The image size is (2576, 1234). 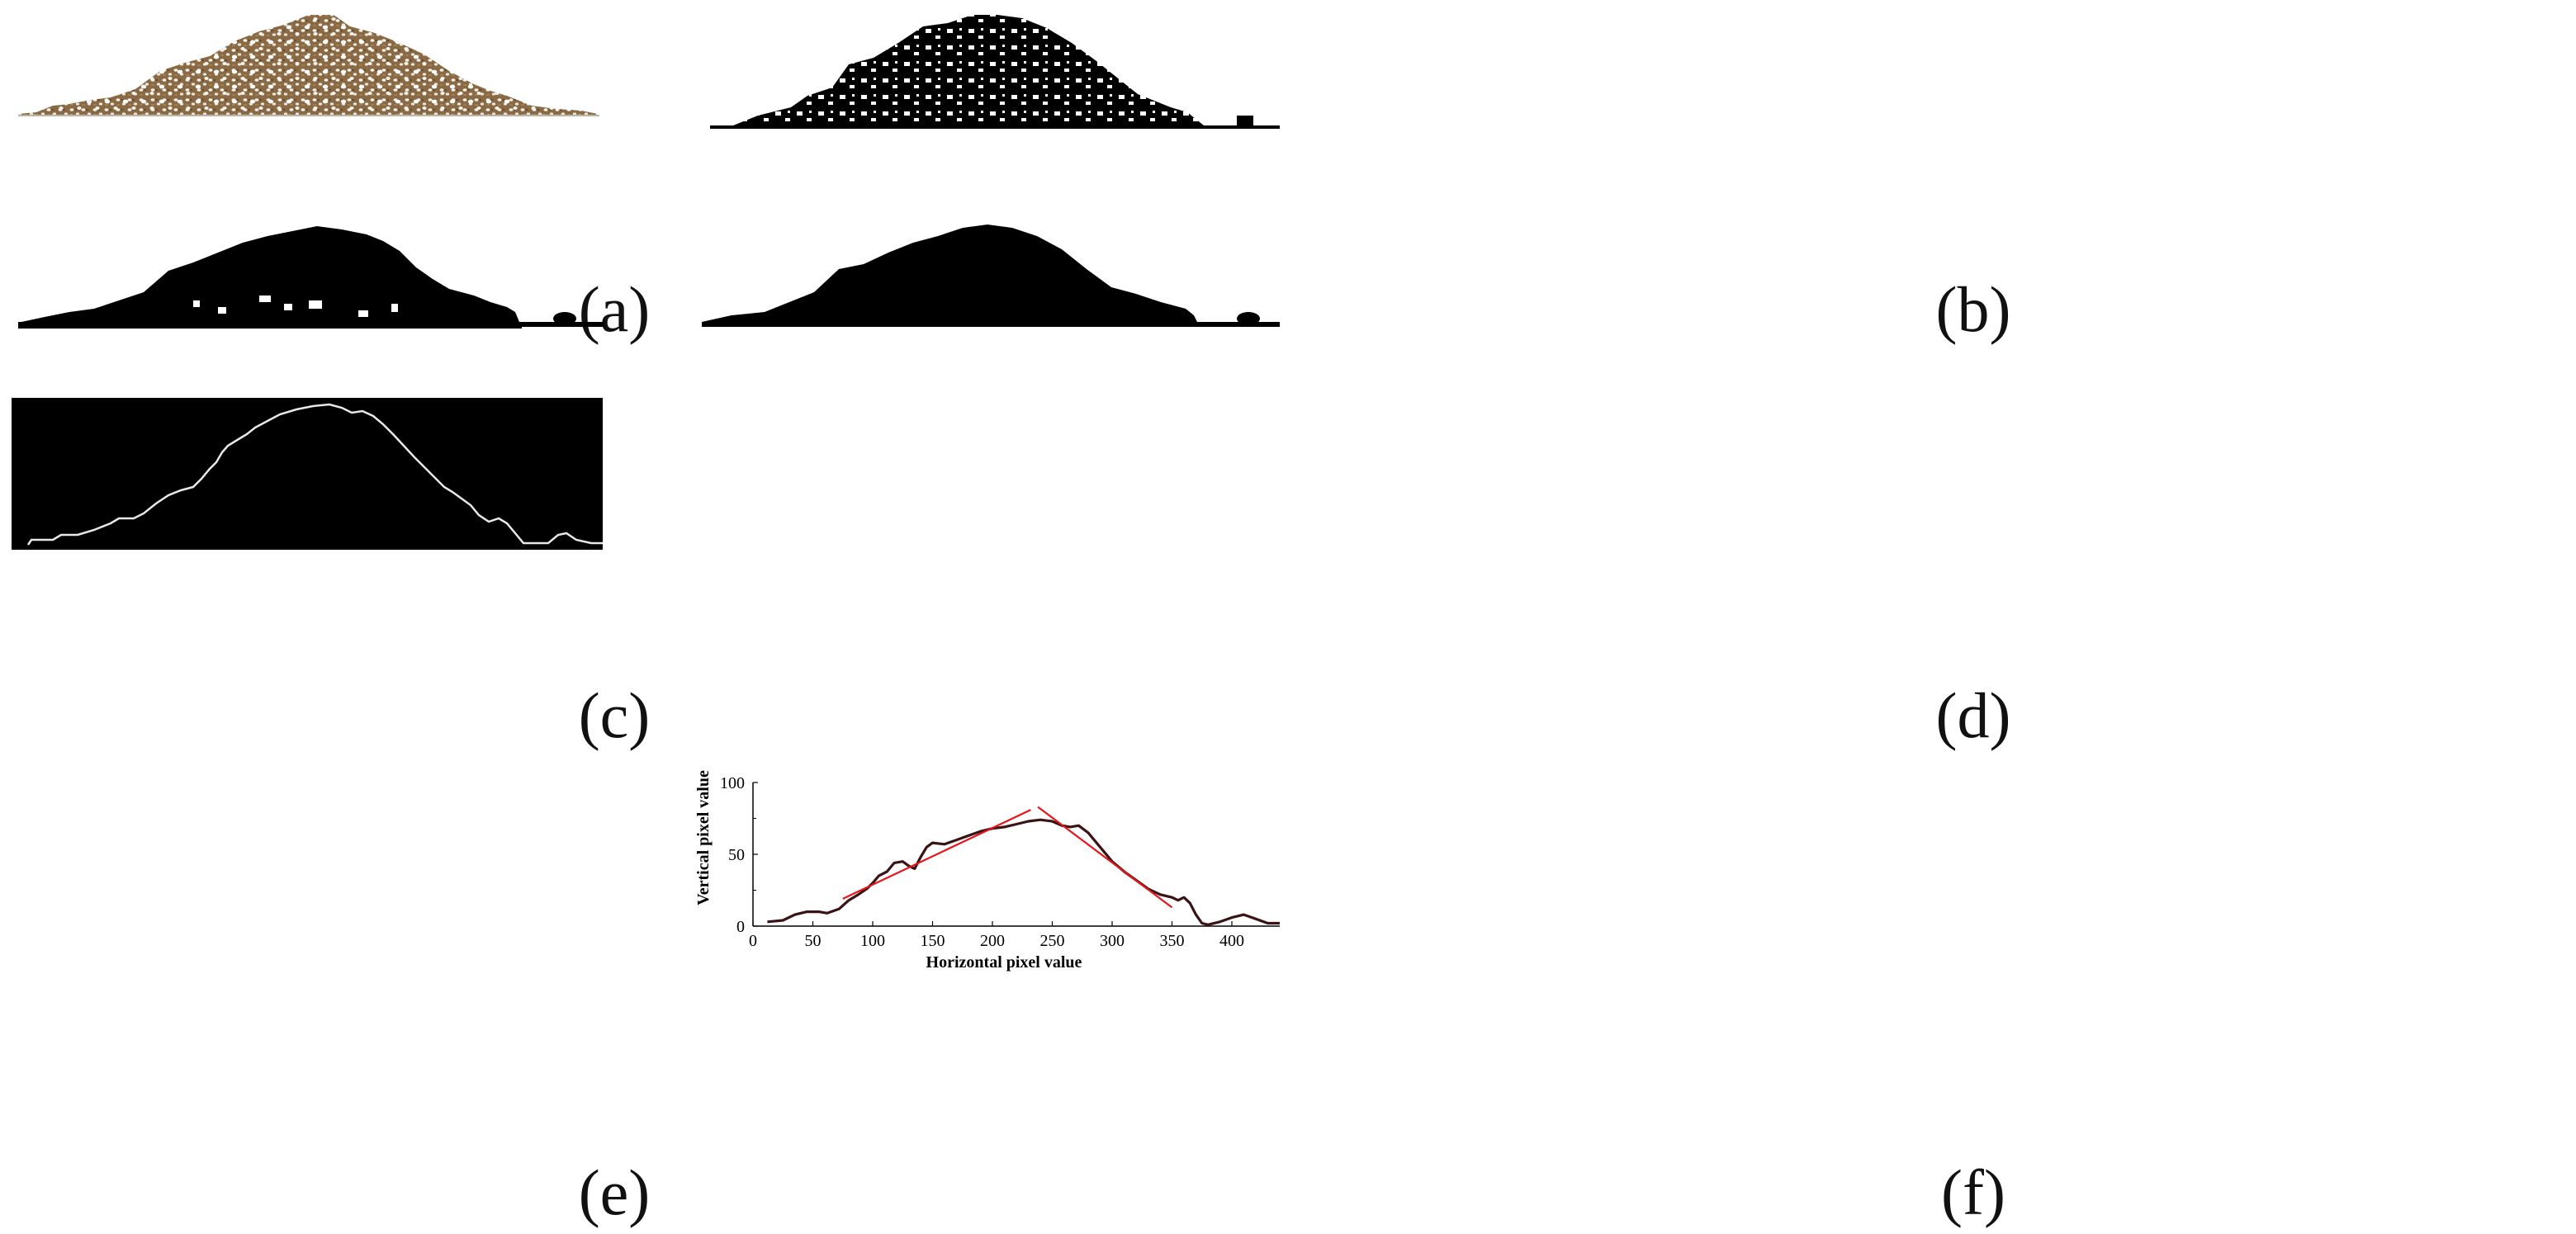 I want to click on edge-image, so click(x=307, y=474).